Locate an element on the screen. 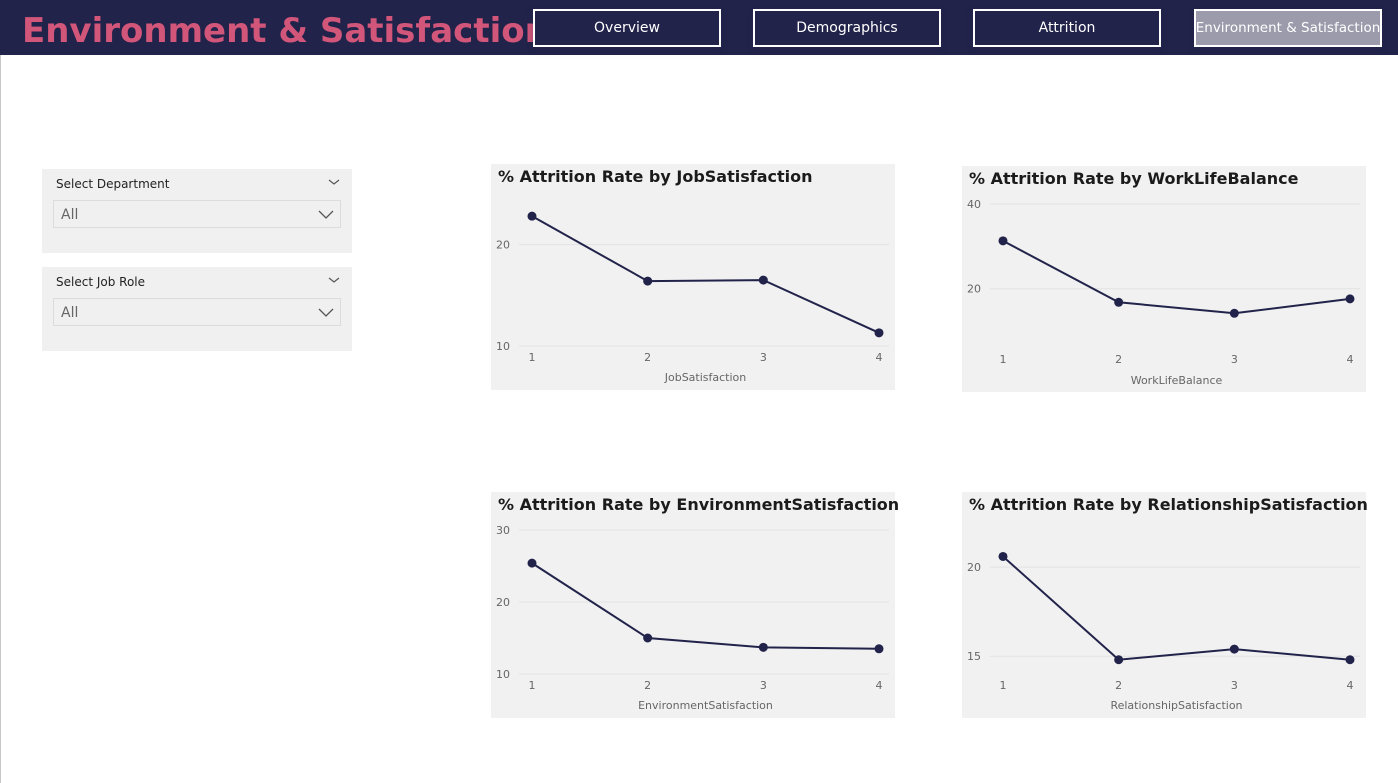  job-role-dropdown-value: All is located at coordinates (70, 313).